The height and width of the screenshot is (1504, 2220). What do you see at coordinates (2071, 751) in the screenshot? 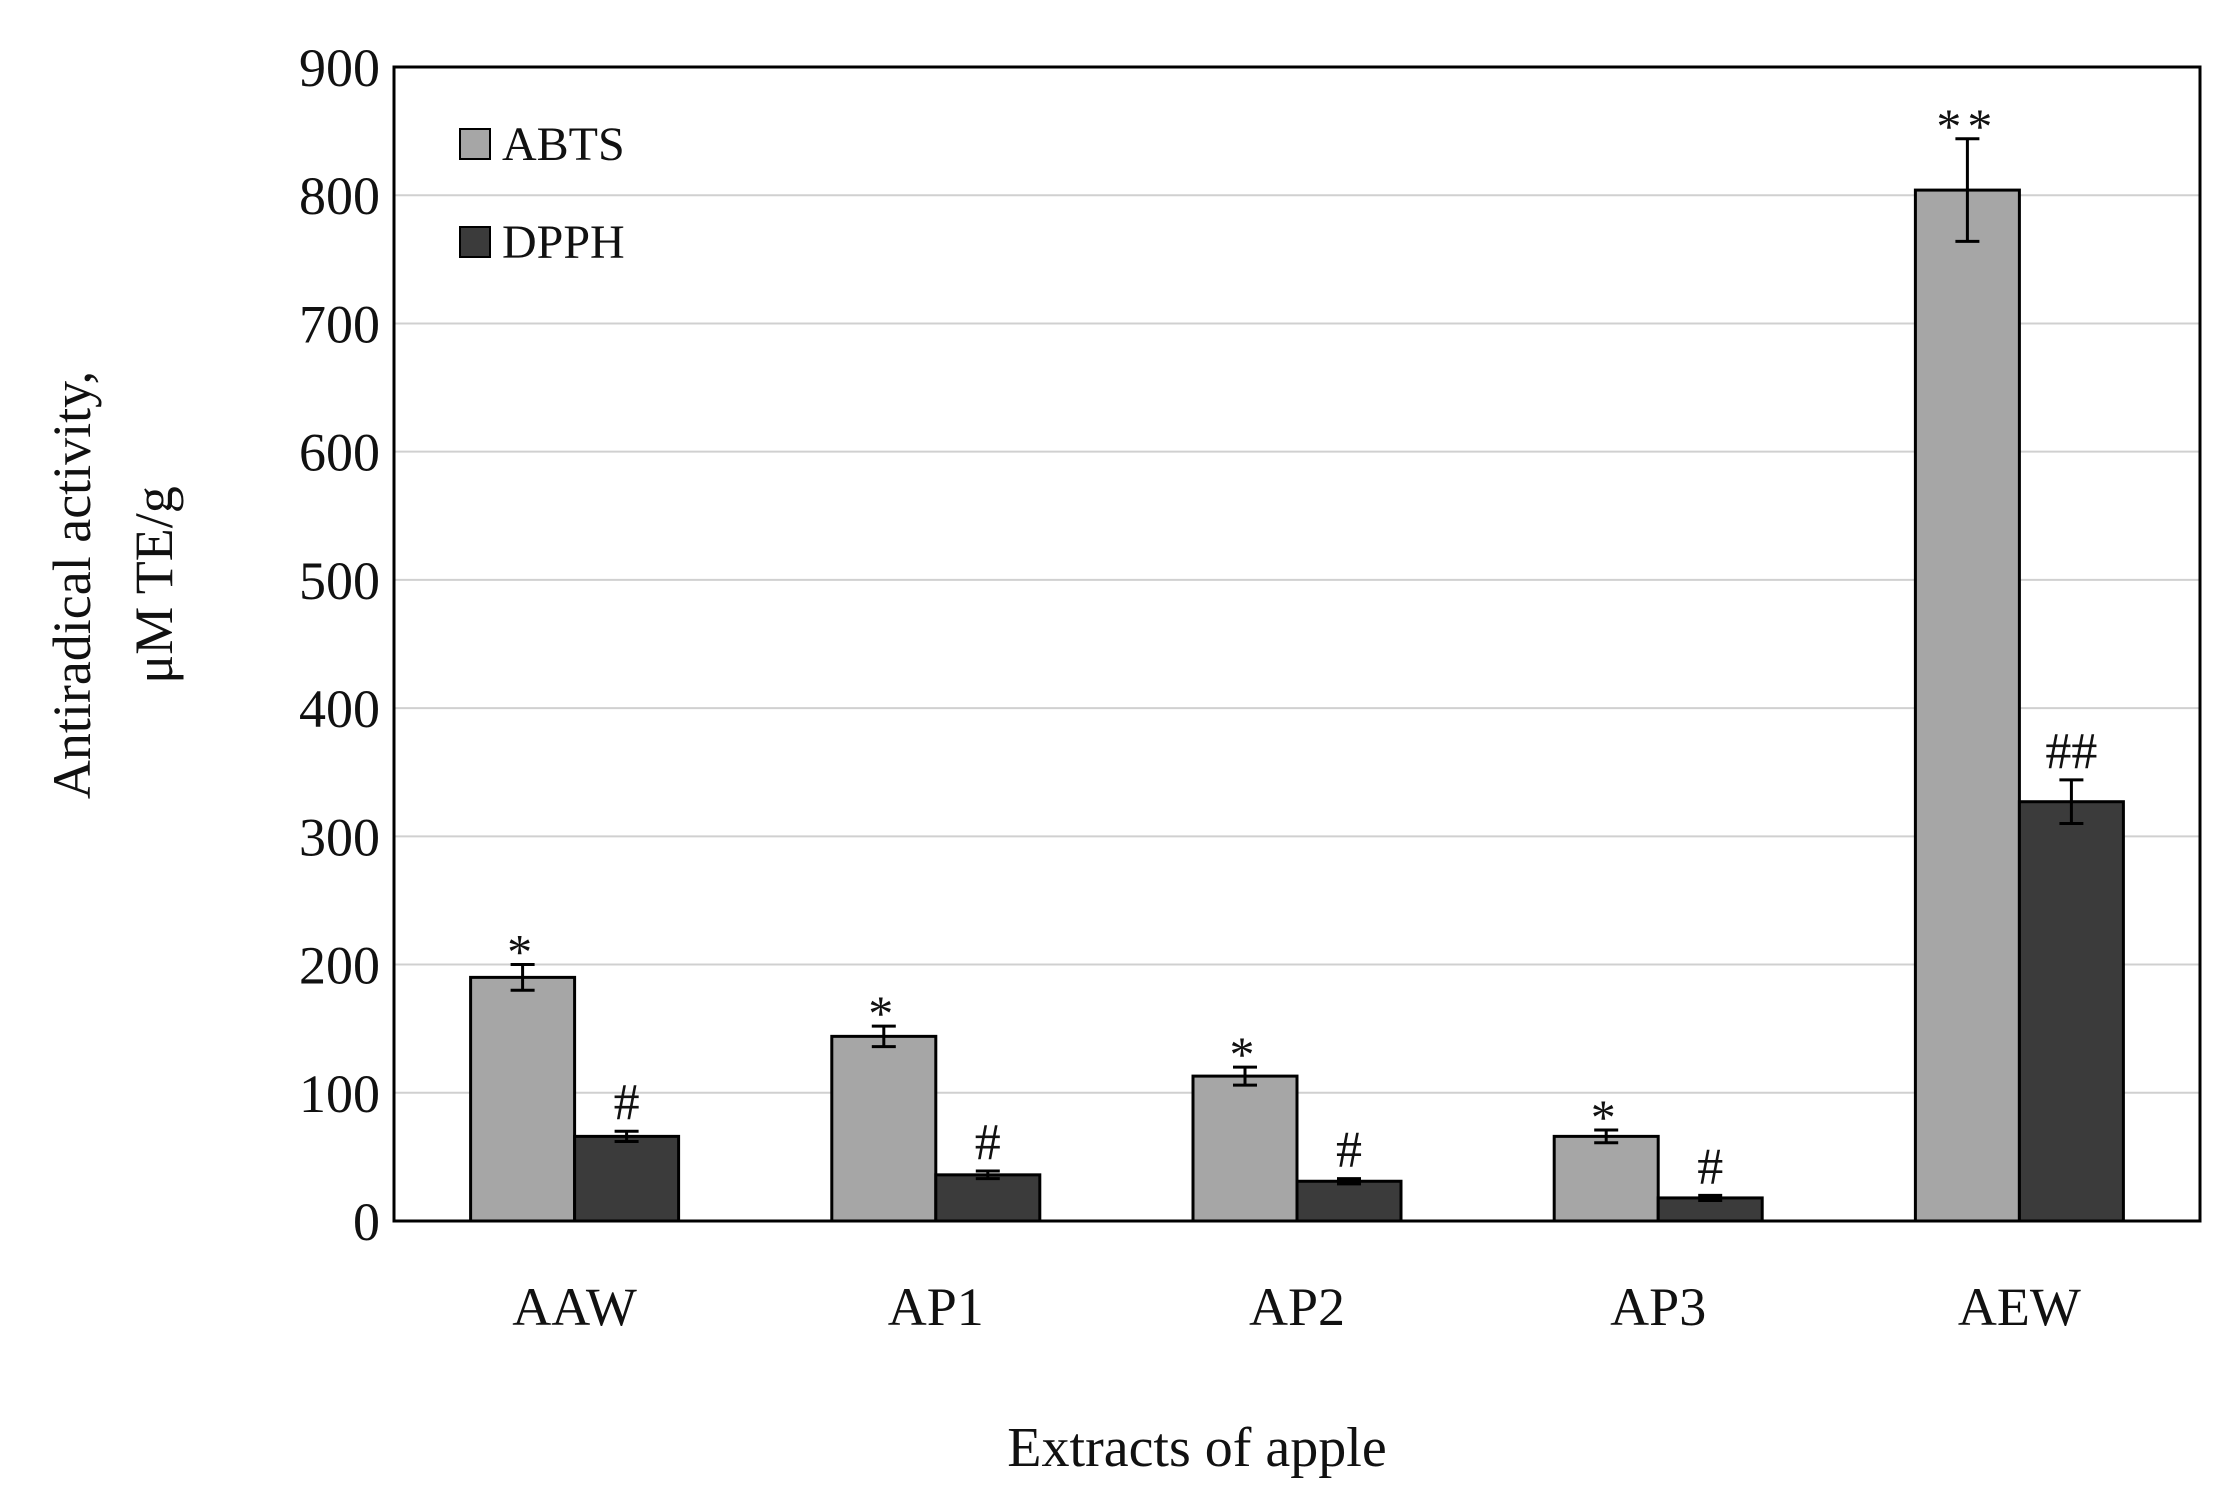
I see `significance-marker: ##` at bounding box center [2071, 751].